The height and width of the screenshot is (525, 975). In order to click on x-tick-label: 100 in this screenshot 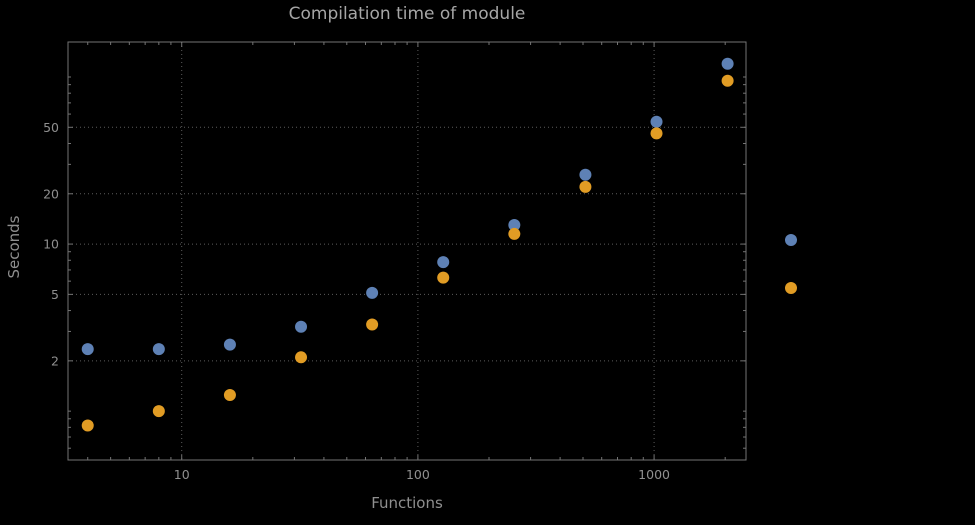, I will do `click(418, 474)`.